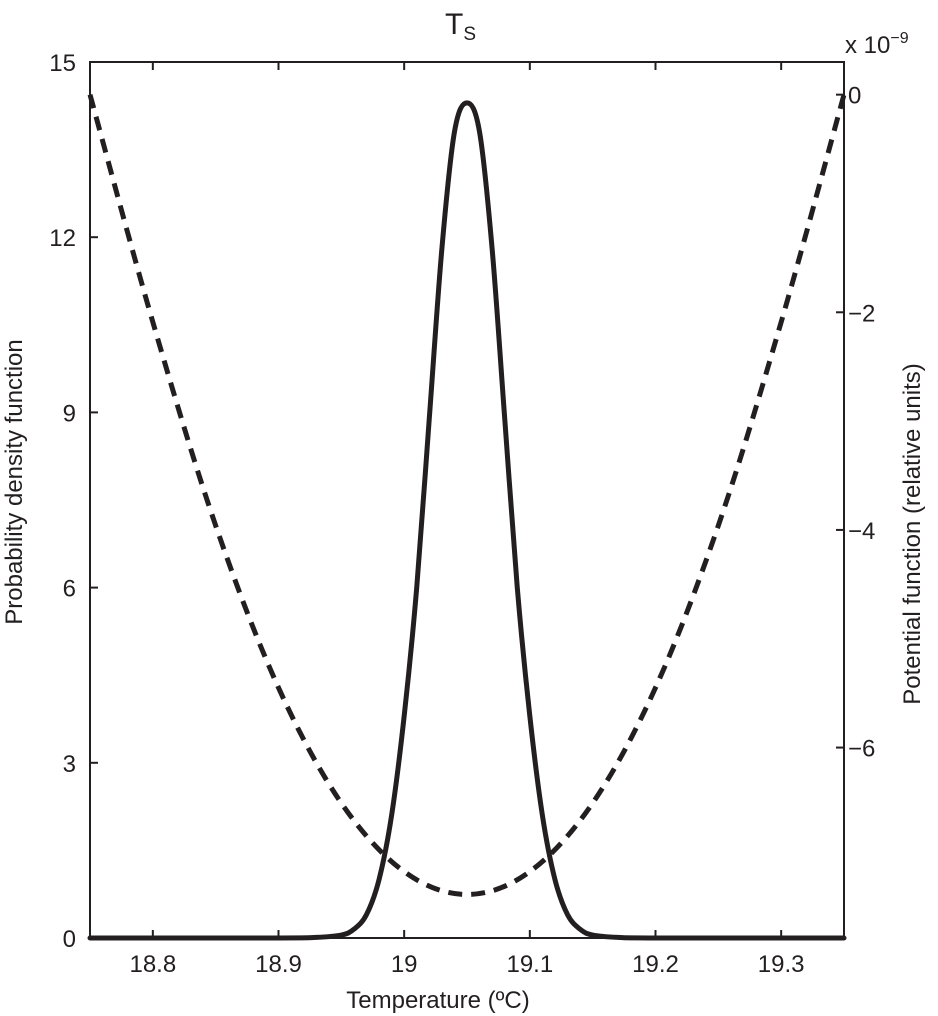 This screenshot has height=1016, width=938. What do you see at coordinates (69, 939) in the screenshot?
I see `y-left-tick-label: 0` at bounding box center [69, 939].